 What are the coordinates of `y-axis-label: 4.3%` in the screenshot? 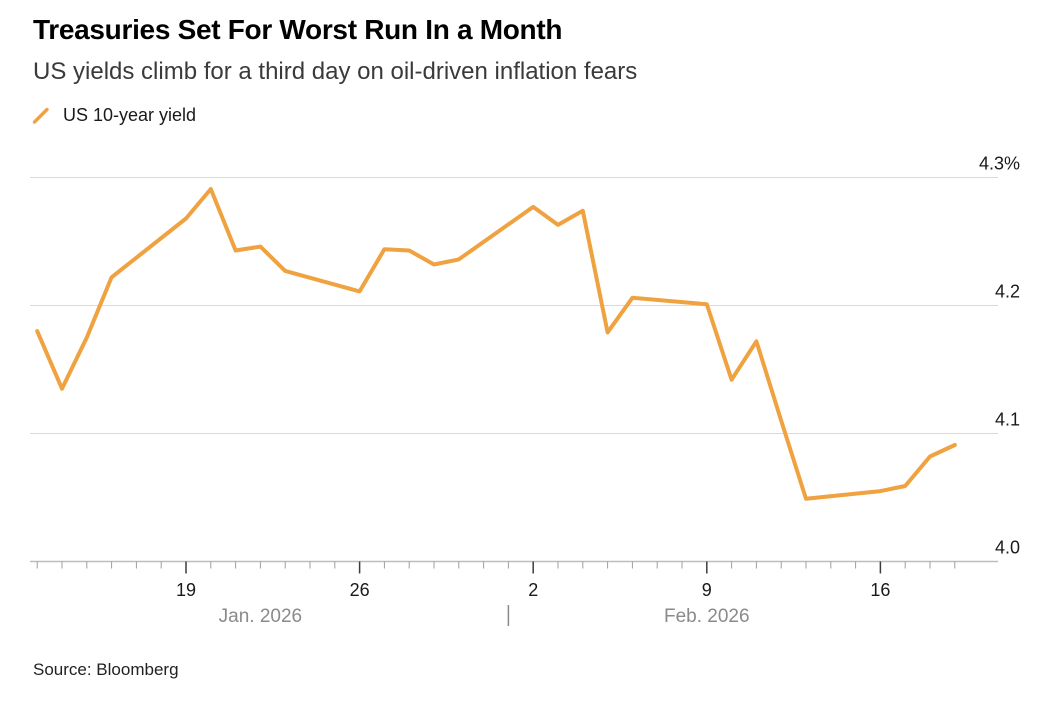 It's located at (999, 164).